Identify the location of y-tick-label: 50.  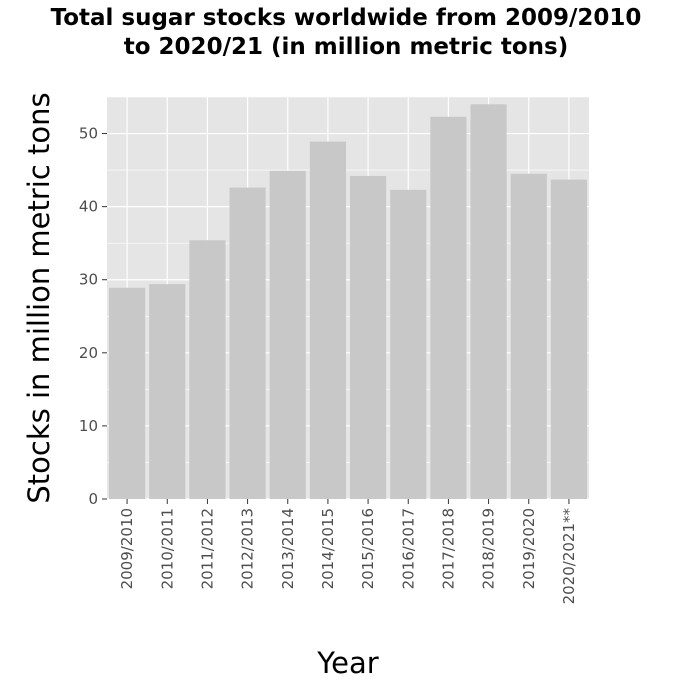
(88, 134).